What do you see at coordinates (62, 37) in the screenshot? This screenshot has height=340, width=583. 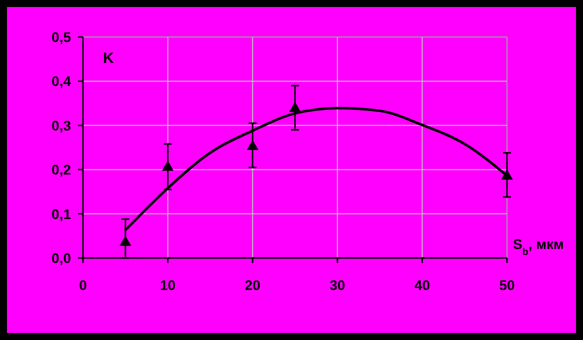 I see `y-tick-label: 0,5` at bounding box center [62, 37].